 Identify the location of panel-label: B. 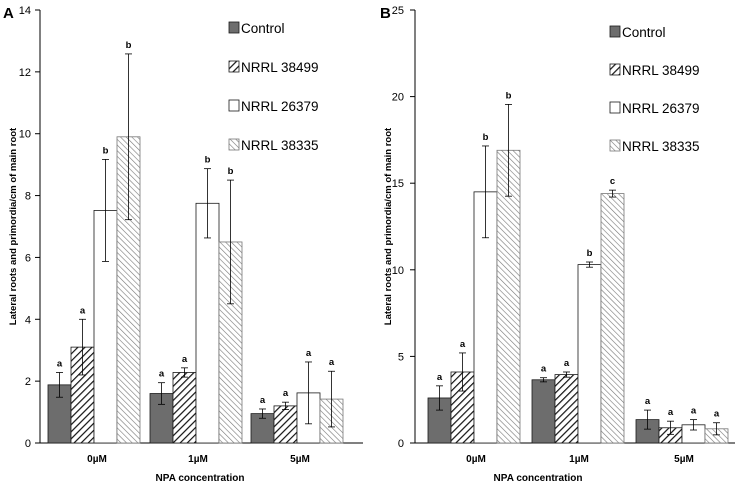
(385, 13).